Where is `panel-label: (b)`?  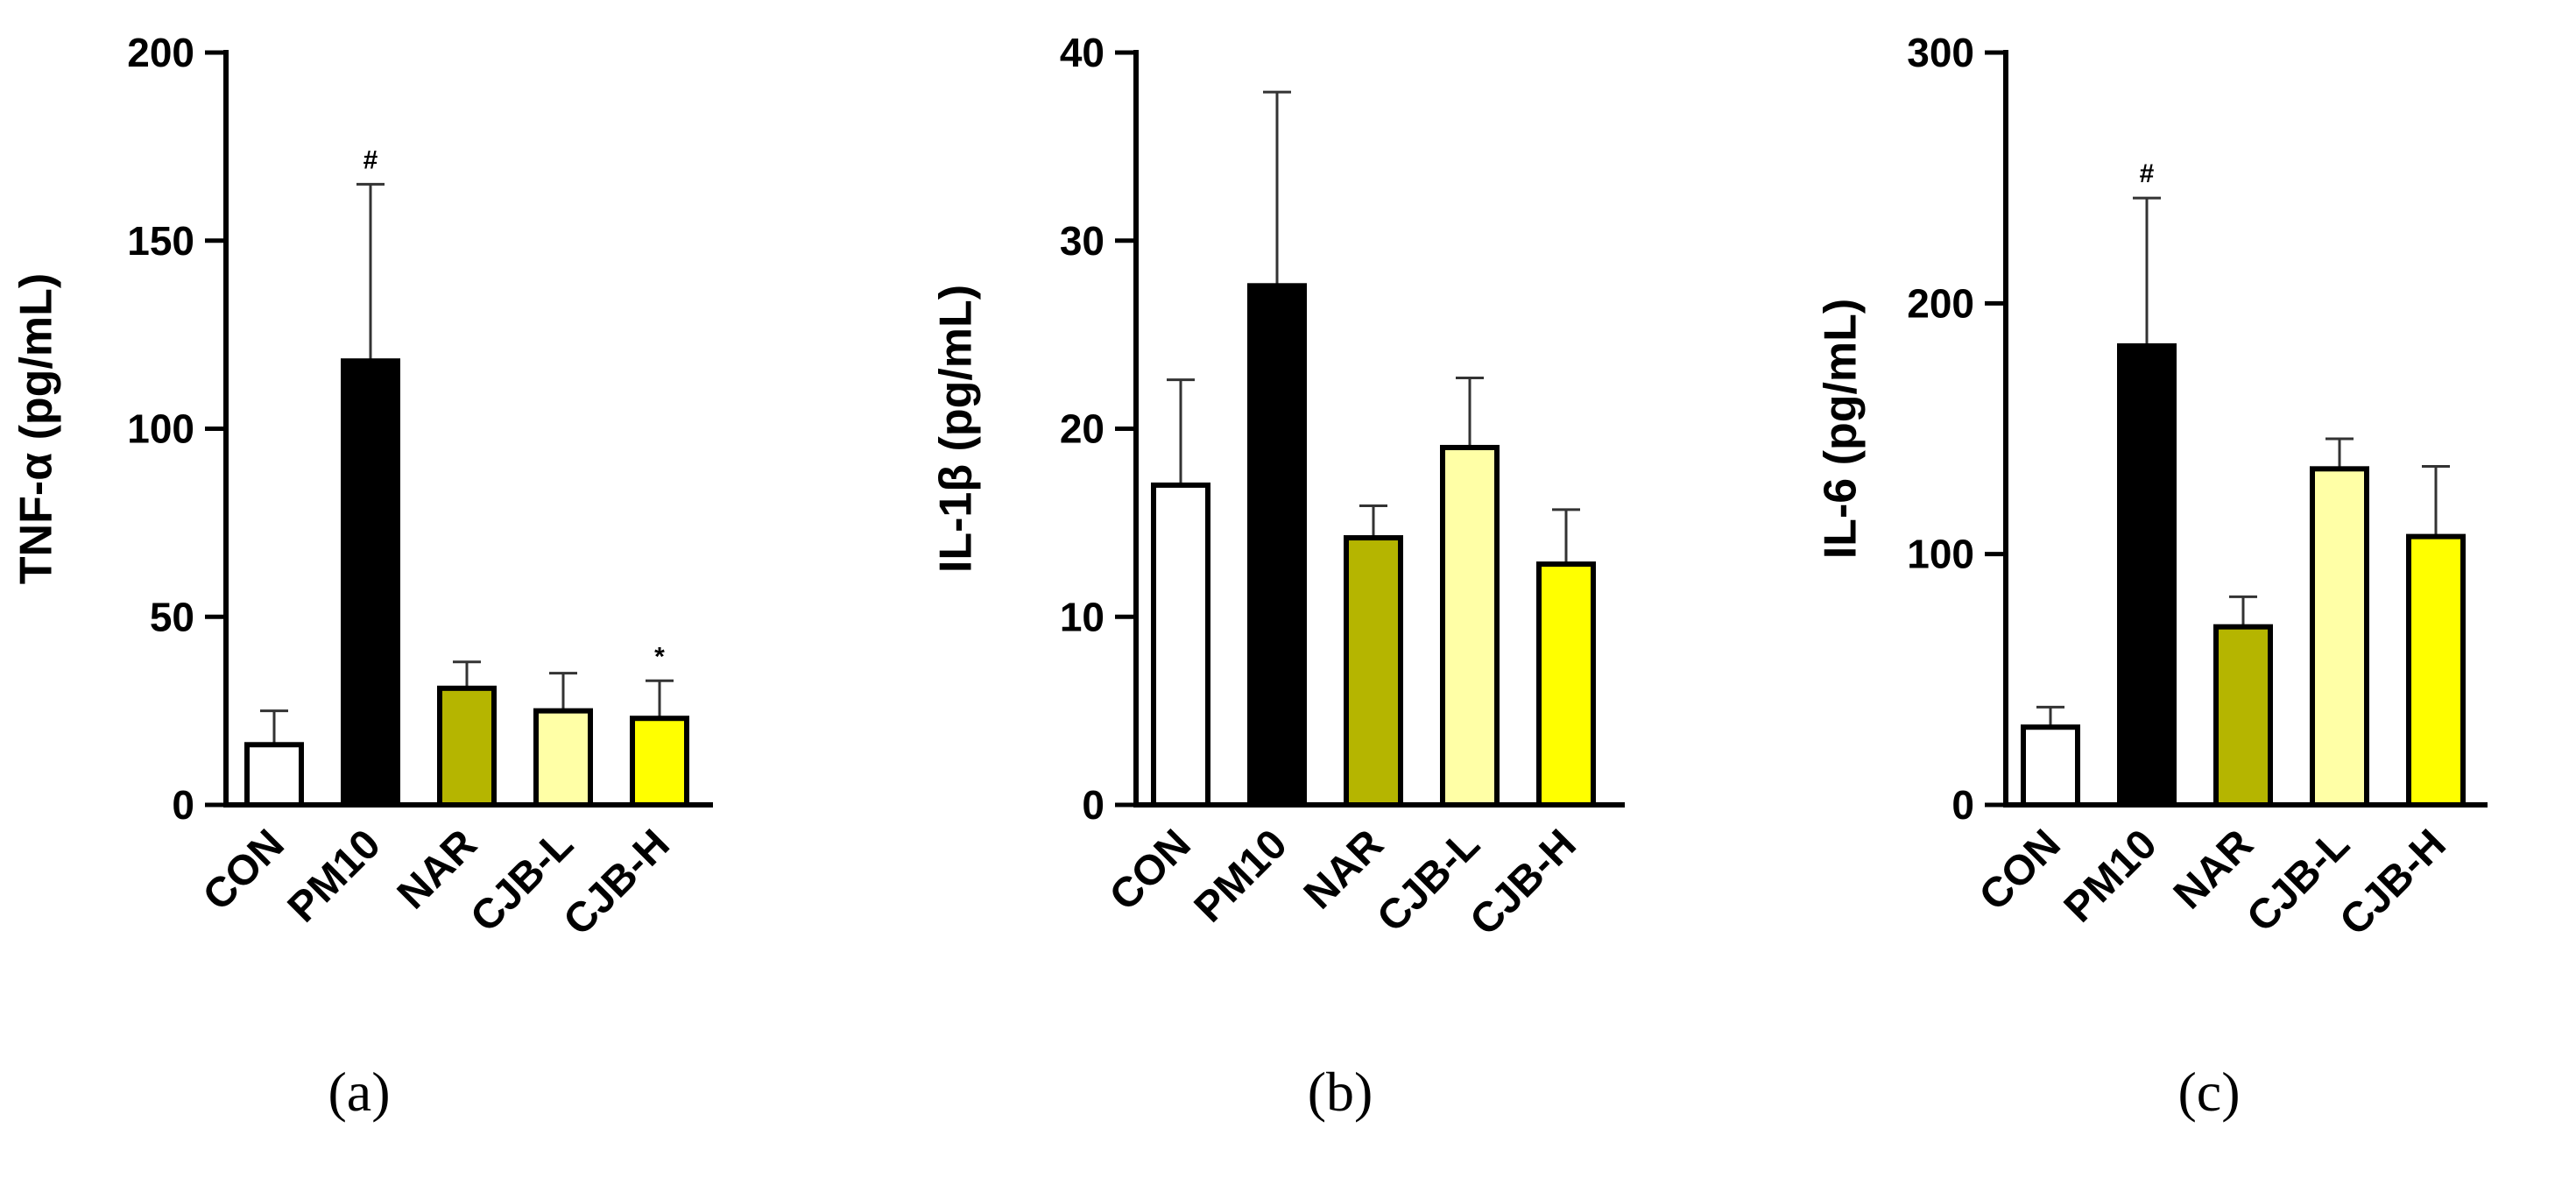 panel-label: (b) is located at coordinates (1340, 1092).